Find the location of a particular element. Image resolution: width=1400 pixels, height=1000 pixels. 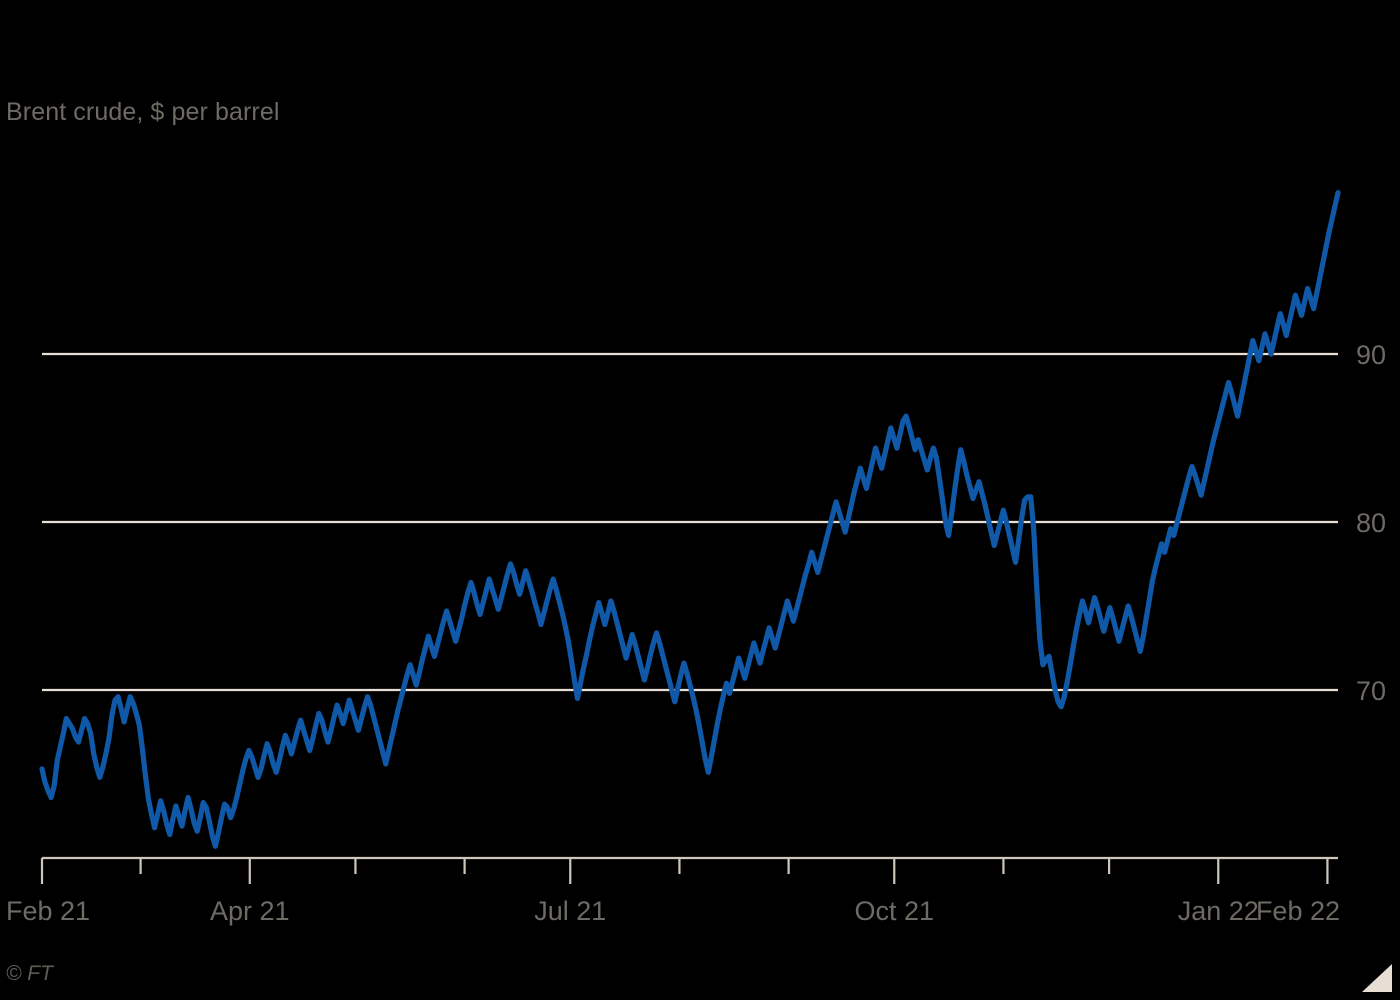

ft-credit: © FT is located at coordinates (29, 973).